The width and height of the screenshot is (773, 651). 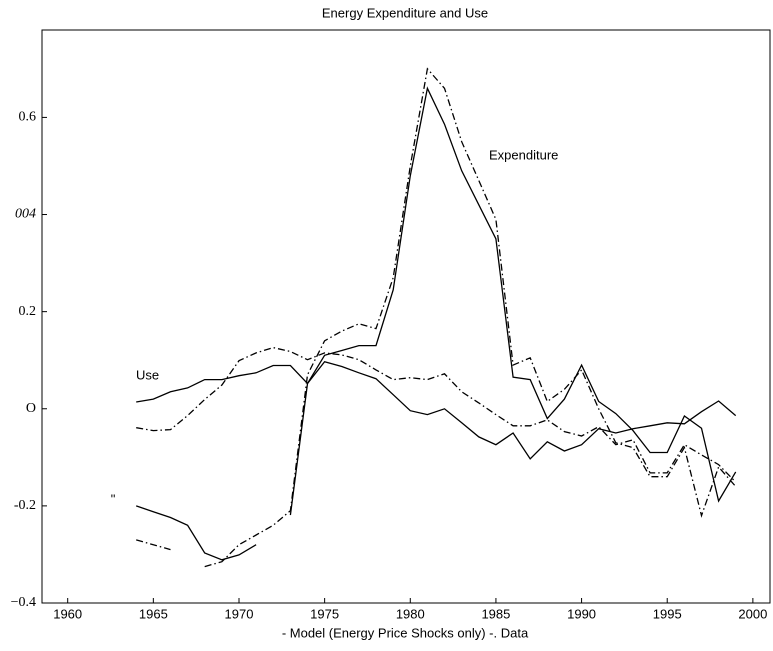 What do you see at coordinates (25, 505) in the screenshot?
I see `y-tick-label: -0.2` at bounding box center [25, 505].